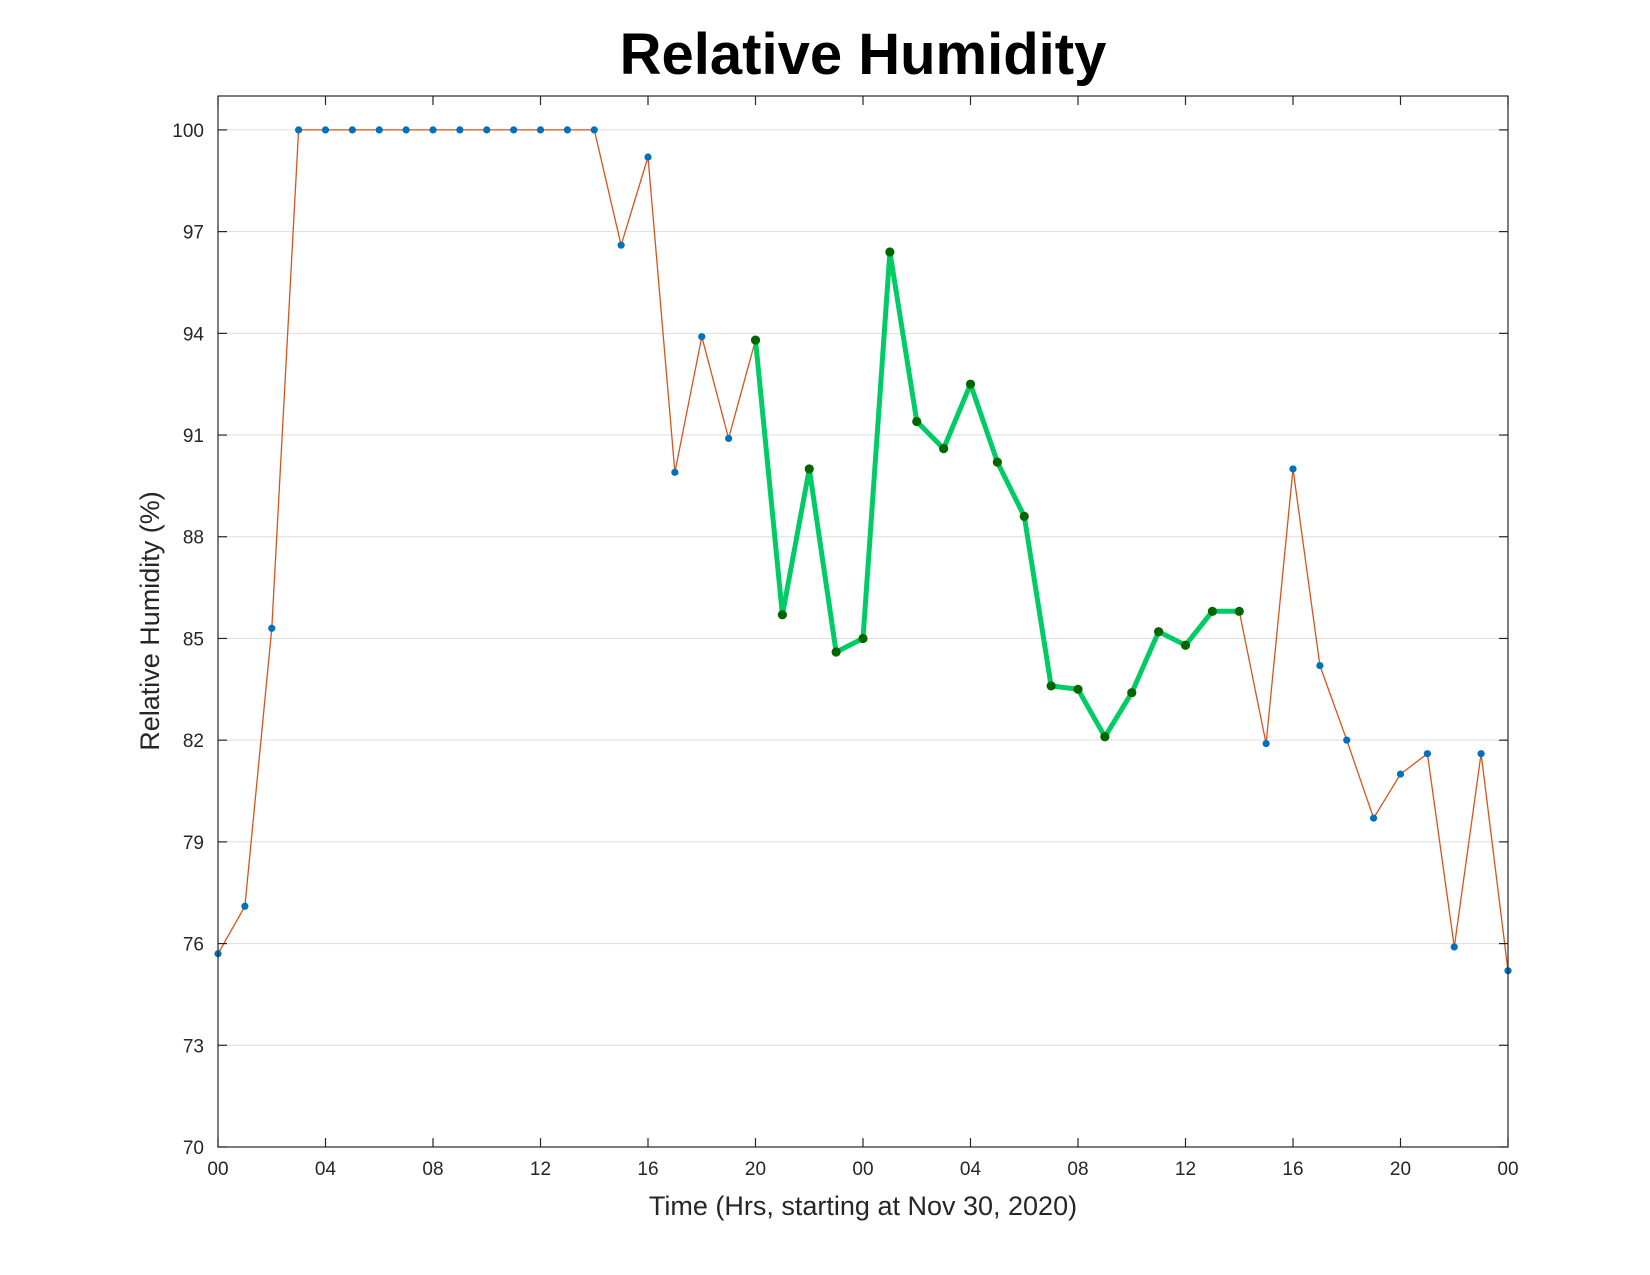 Image resolution: width=1650 pixels, height=1275 pixels. Describe the element at coordinates (193, 233) in the screenshot. I see `y-tick-label: 97` at that location.